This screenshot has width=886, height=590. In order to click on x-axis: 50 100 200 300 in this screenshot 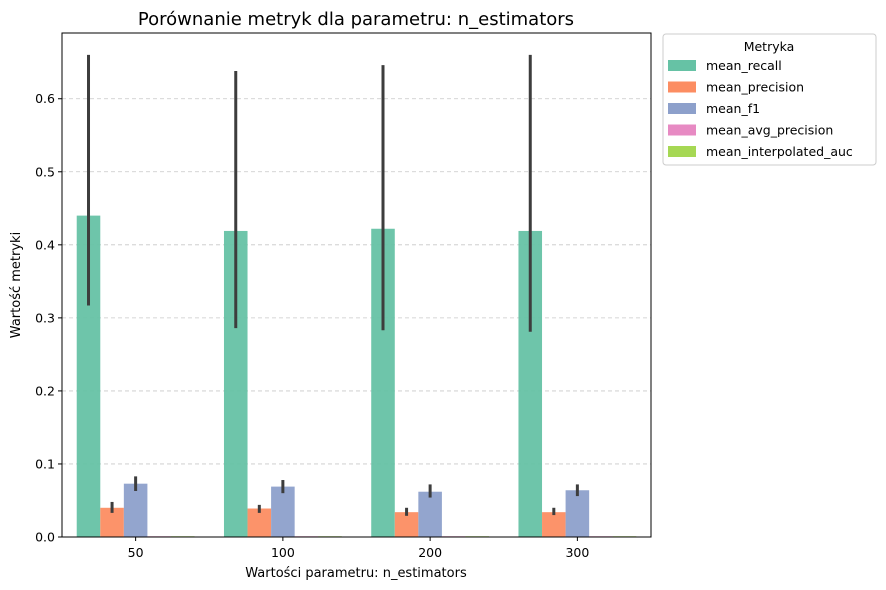, I will do `click(358, 548)`.